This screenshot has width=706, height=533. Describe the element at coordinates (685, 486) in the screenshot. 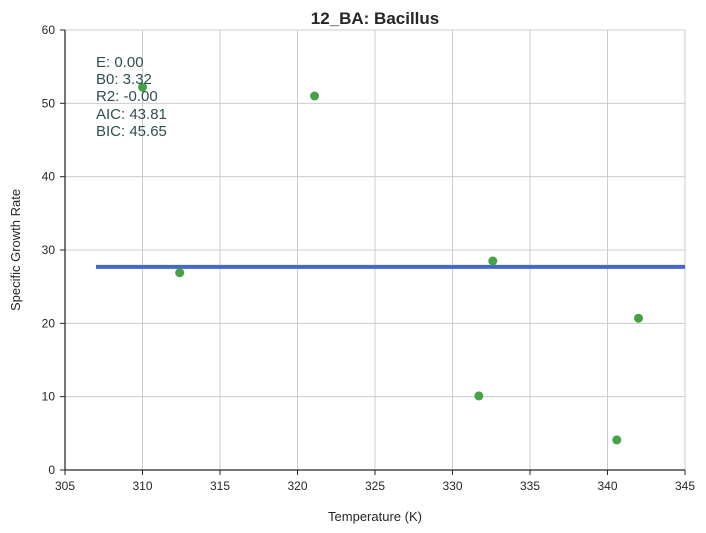

I see `x-tick-label: 345` at that location.